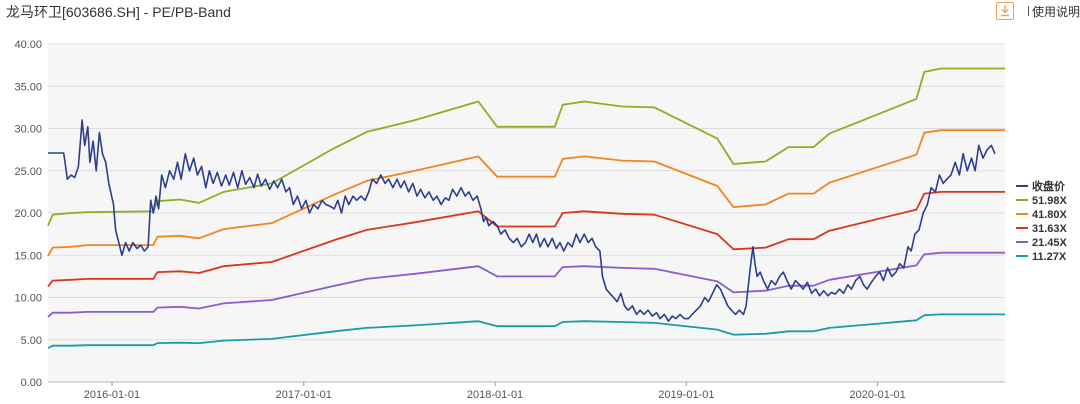 This screenshot has width=1080, height=404. What do you see at coordinates (1049, 257) in the screenshot?
I see `legend-label: 11.27X` at bounding box center [1049, 257].